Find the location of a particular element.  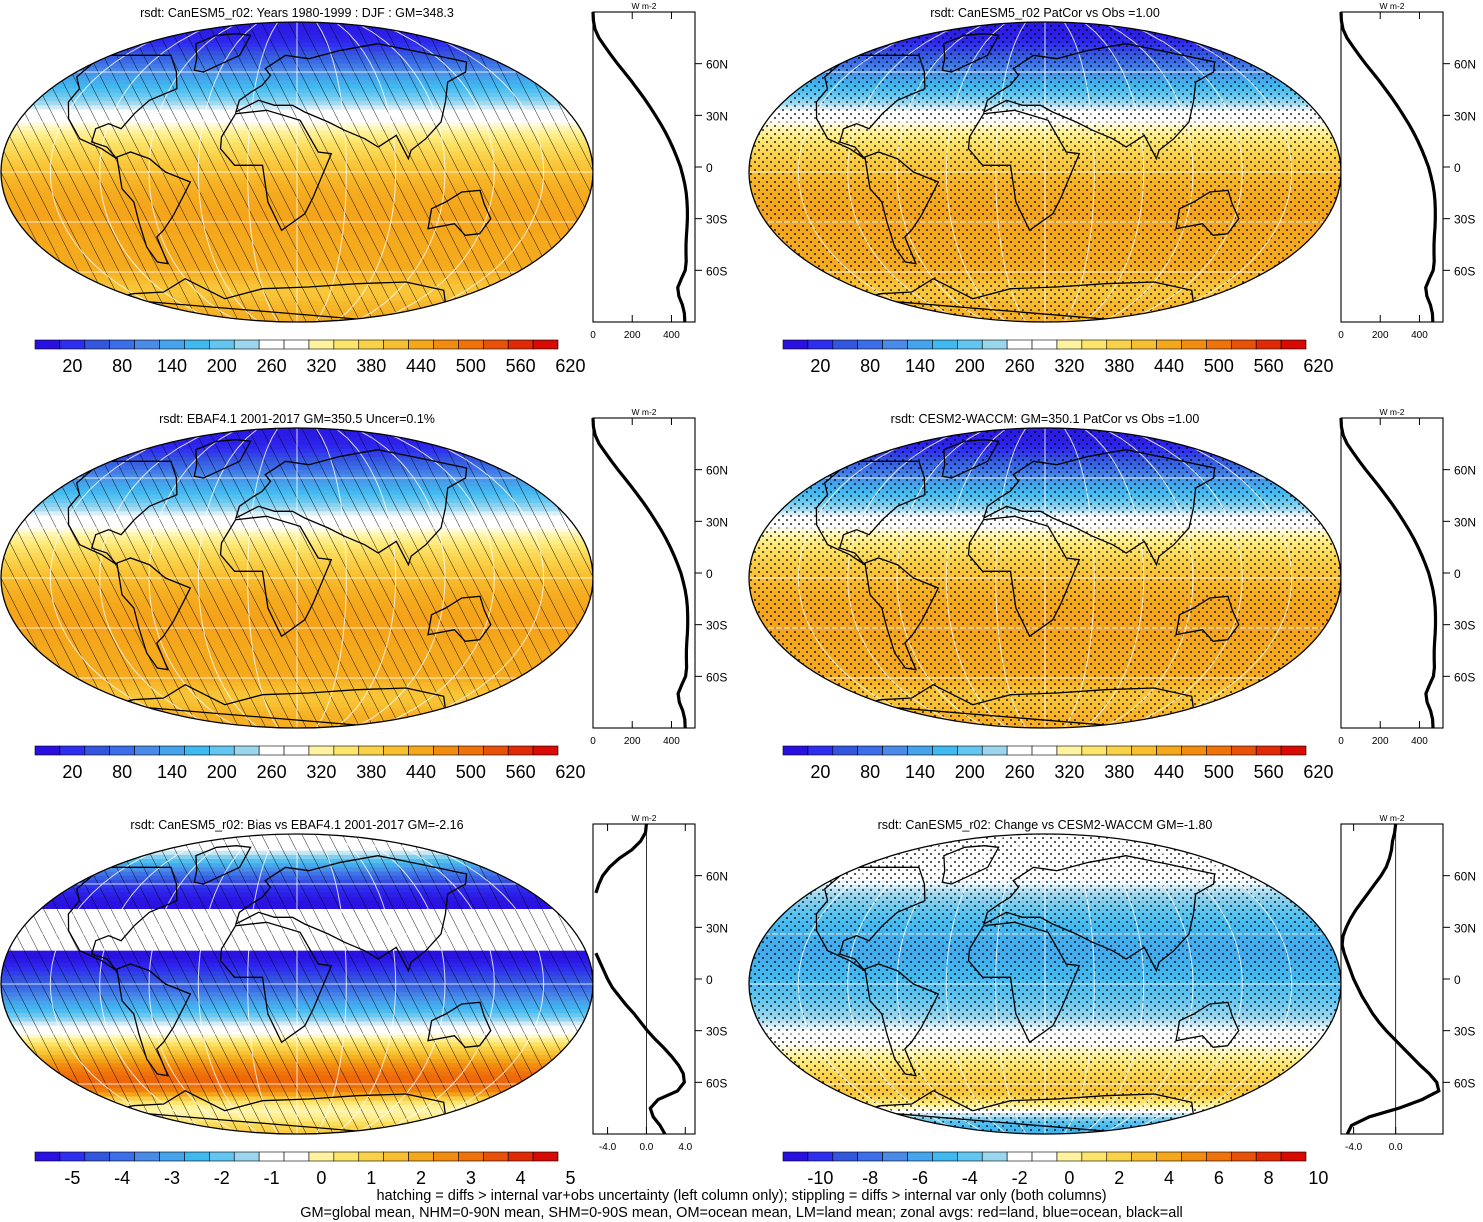

colorbar-tick-label: 20 is located at coordinates (72, 366).